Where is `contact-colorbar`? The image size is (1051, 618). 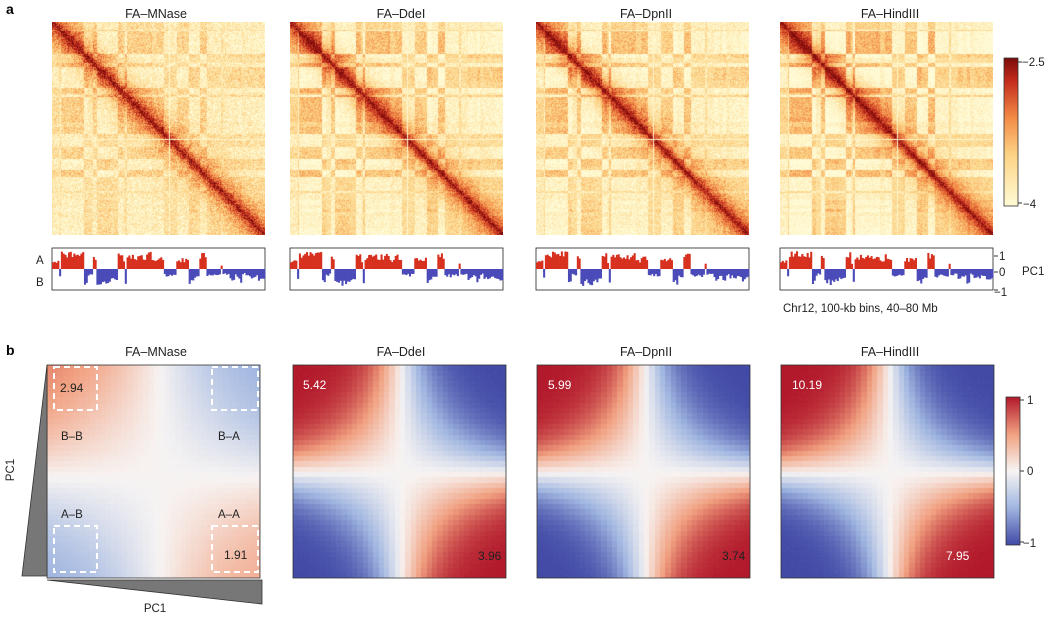 contact-colorbar is located at coordinates (1011, 132).